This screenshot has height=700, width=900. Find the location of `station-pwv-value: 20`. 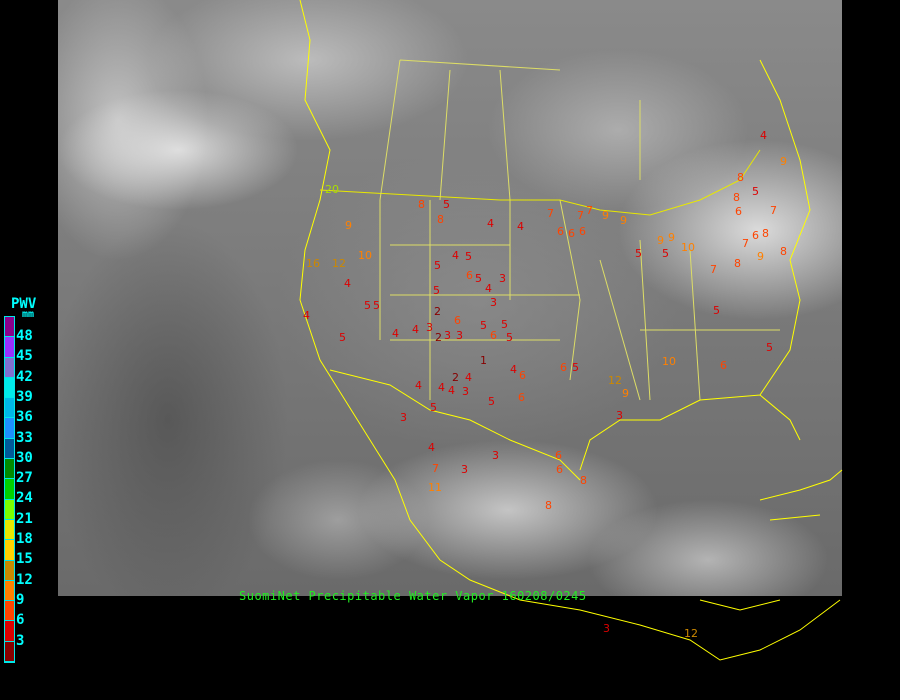

station-pwv-value: 20 is located at coordinates (332, 189).